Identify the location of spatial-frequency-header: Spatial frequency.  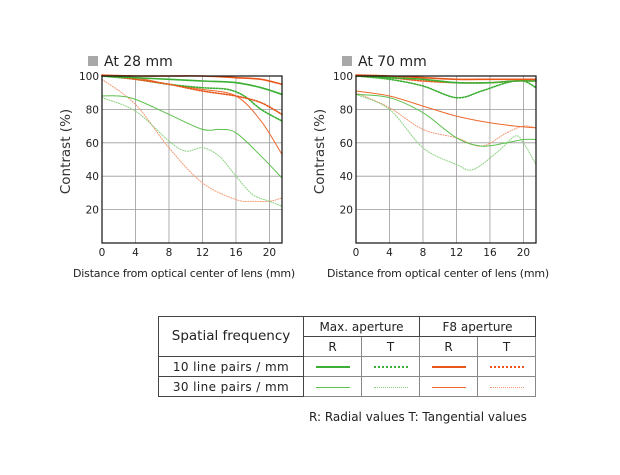
(231, 336).